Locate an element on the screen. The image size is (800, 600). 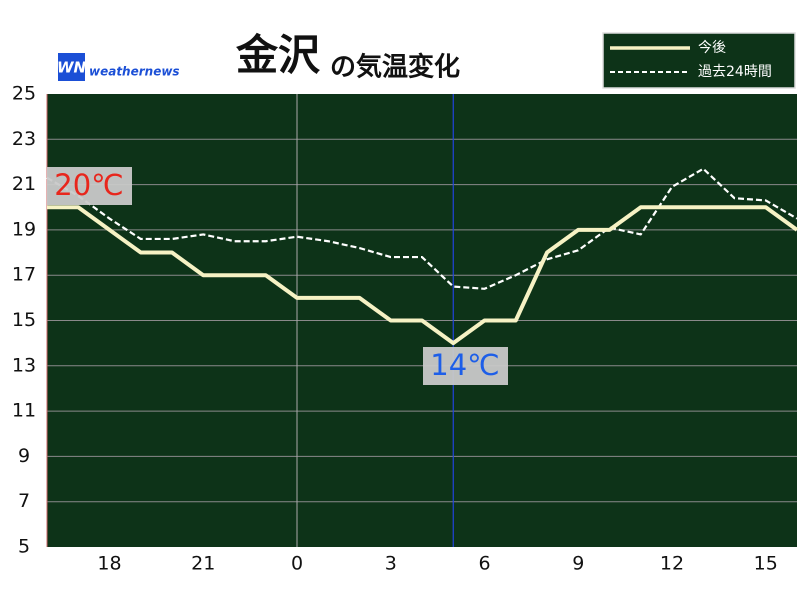
y-tick-label: 13 is located at coordinates (24, 365).